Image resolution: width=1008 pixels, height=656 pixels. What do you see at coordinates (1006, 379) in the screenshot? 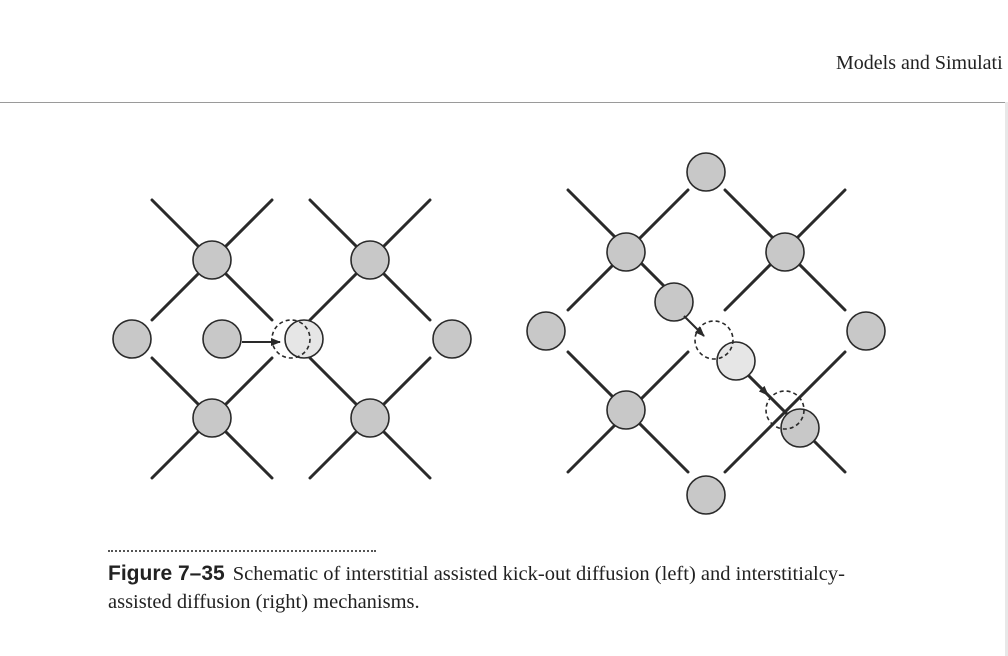
I see `page-edge` at bounding box center [1006, 379].